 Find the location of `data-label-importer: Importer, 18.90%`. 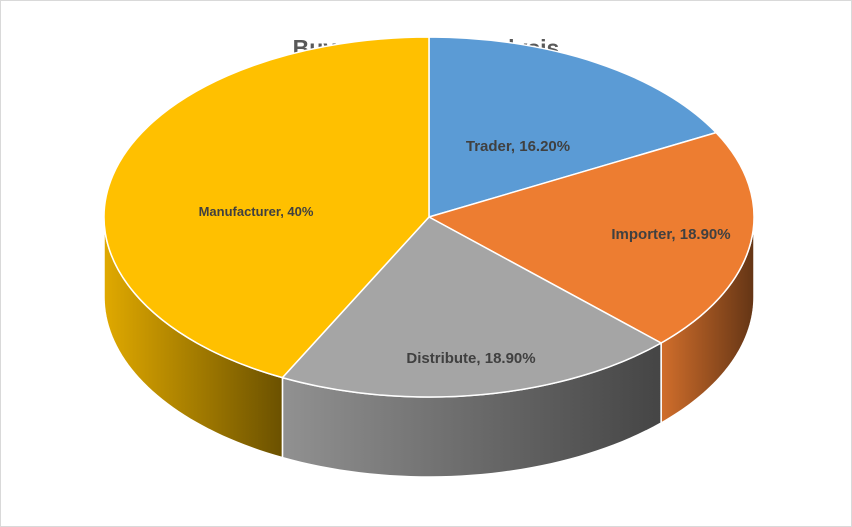

data-label-importer: Importer, 18.90% is located at coordinates (670, 234).